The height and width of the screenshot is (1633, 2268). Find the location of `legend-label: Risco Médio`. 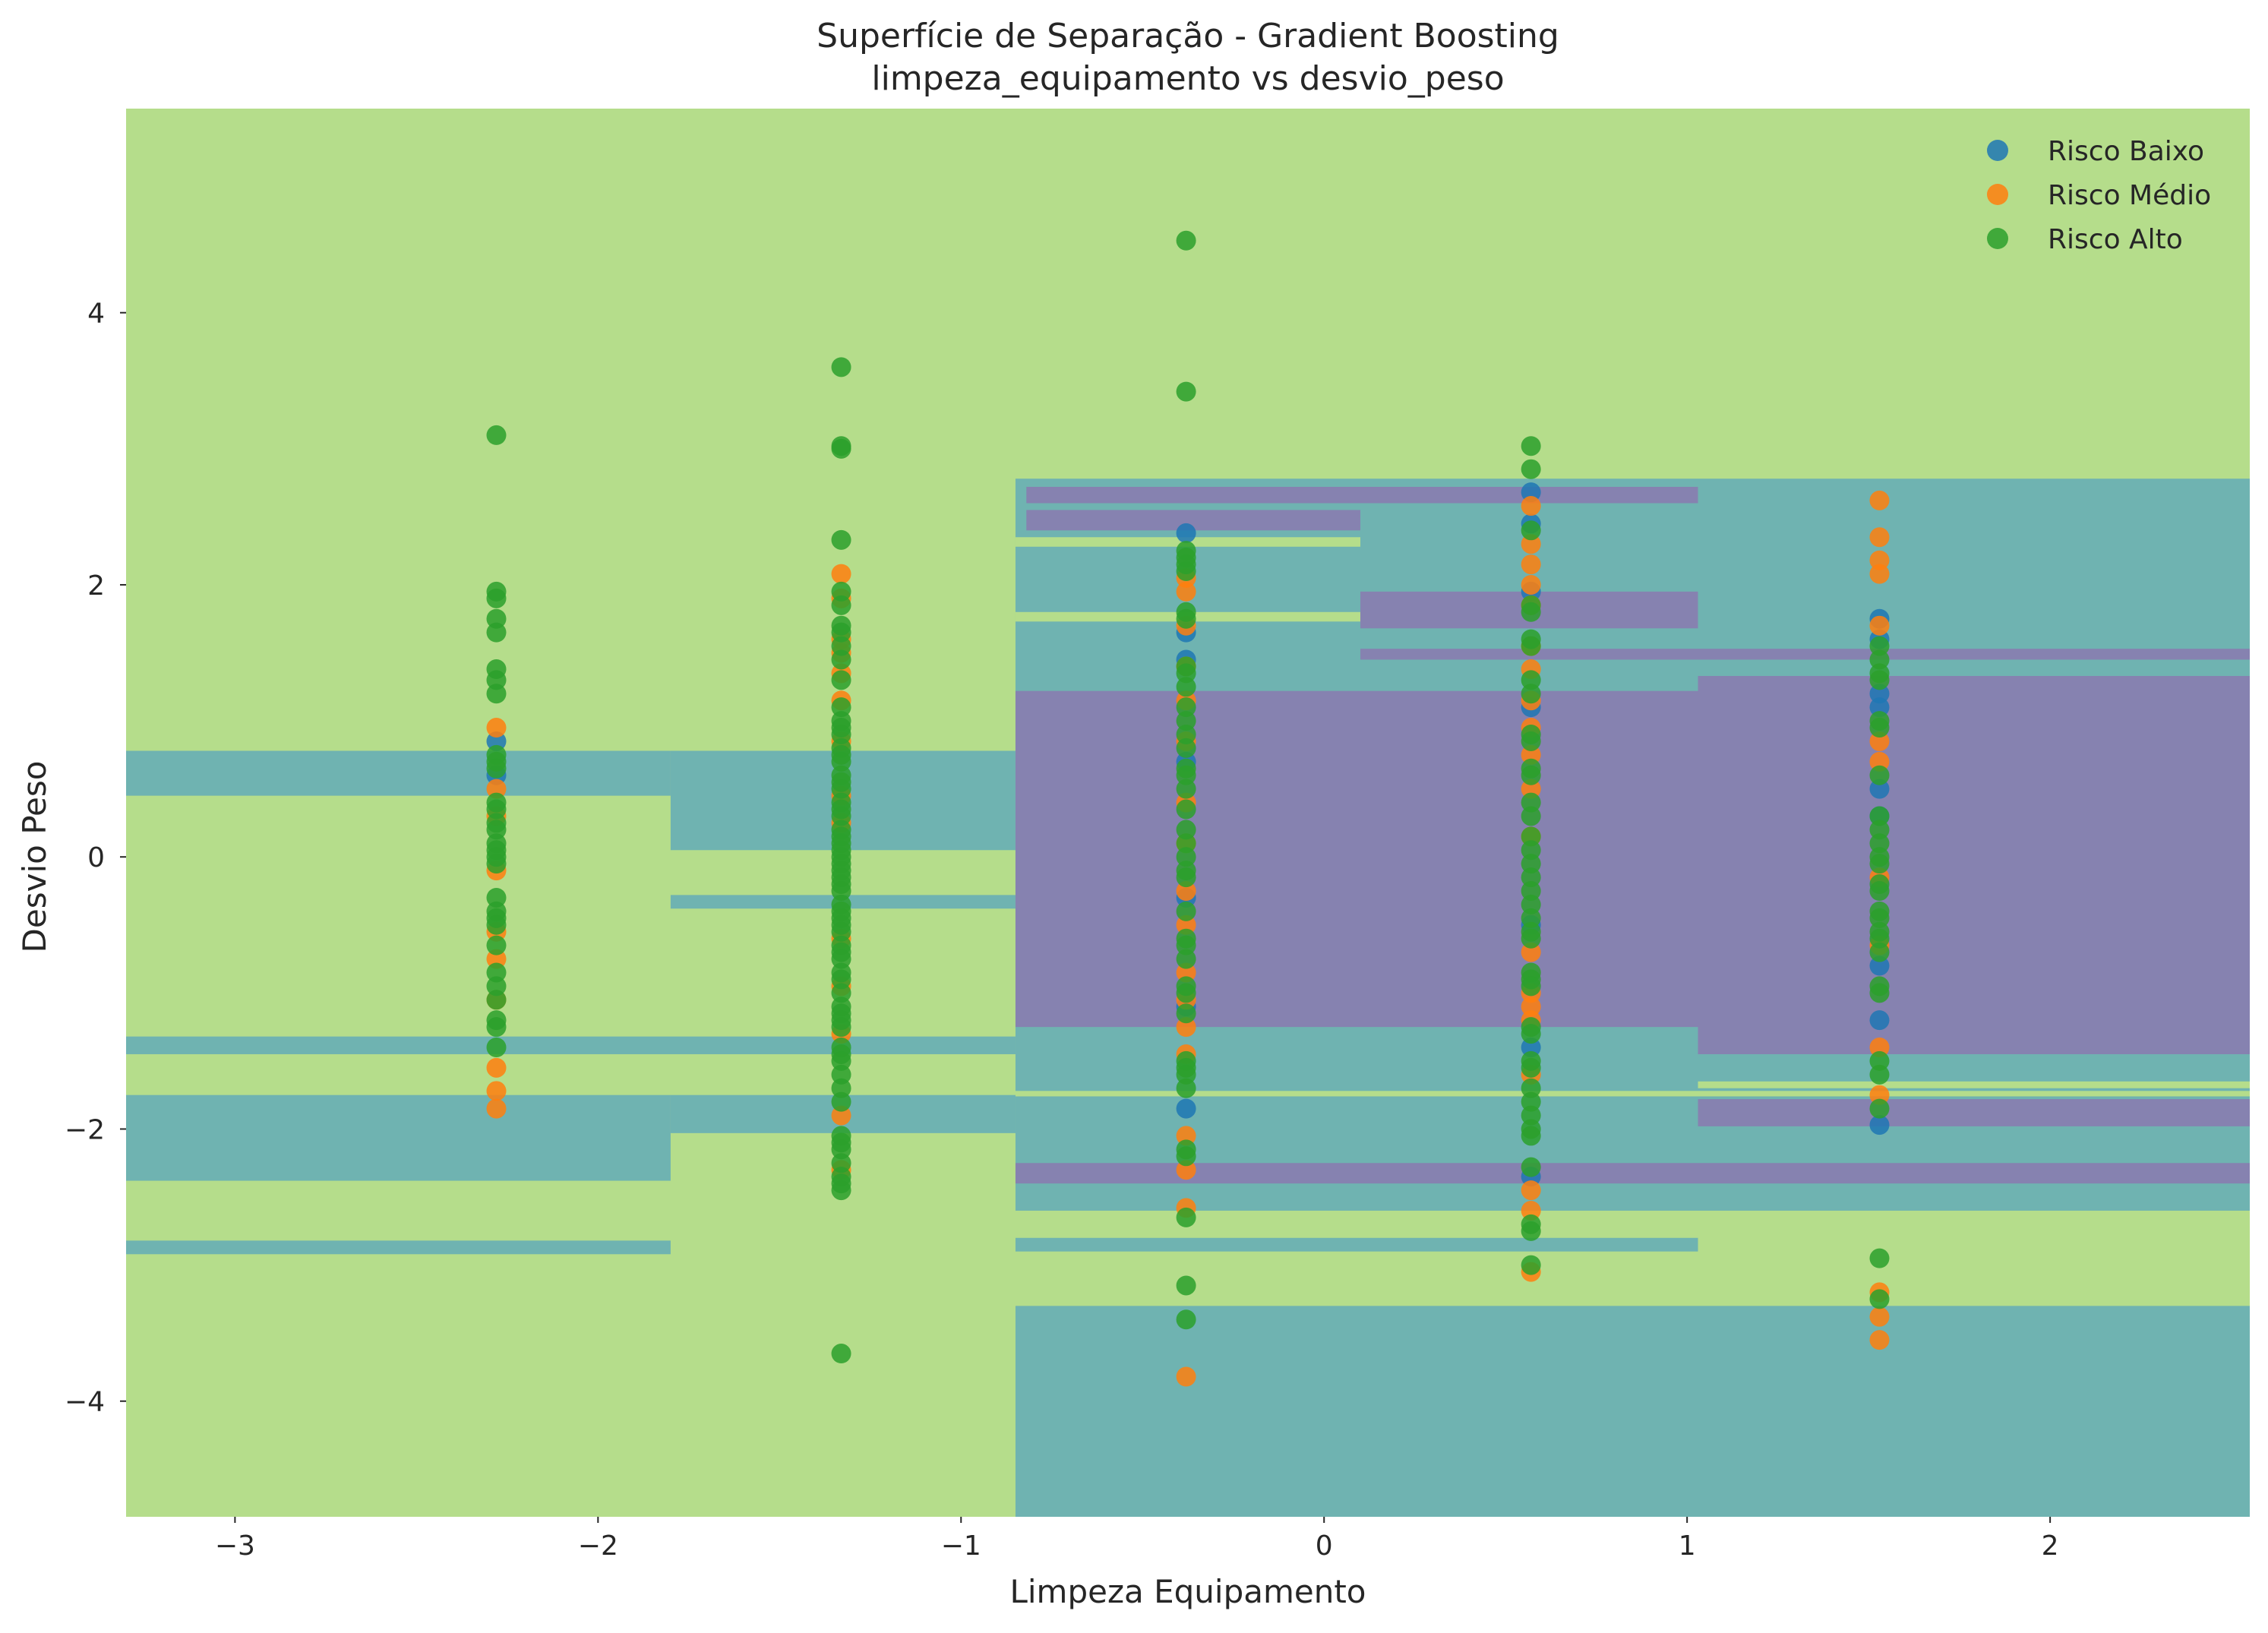

legend-label: Risco Médio is located at coordinates (2129, 195).